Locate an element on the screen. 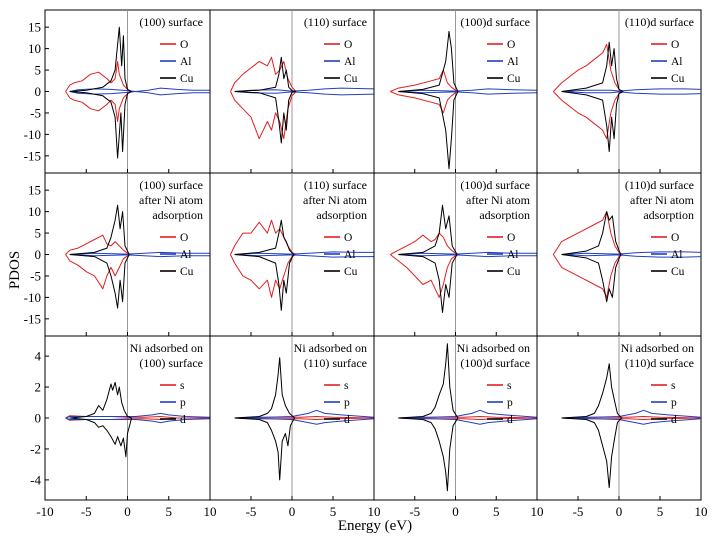  y-tick-label: 15 is located at coordinates (34, 27).